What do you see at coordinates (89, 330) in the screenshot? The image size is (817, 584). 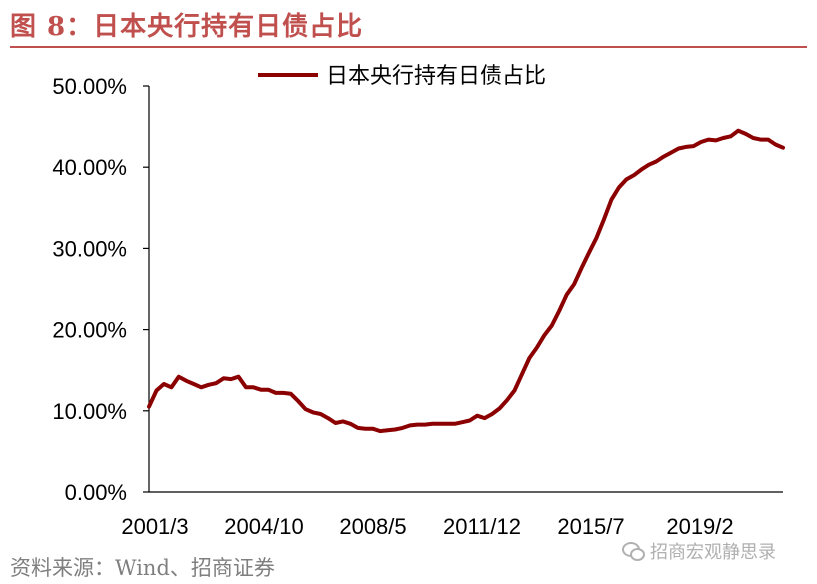 I see `y-tick-label: 20.00%` at bounding box center [89, 330].